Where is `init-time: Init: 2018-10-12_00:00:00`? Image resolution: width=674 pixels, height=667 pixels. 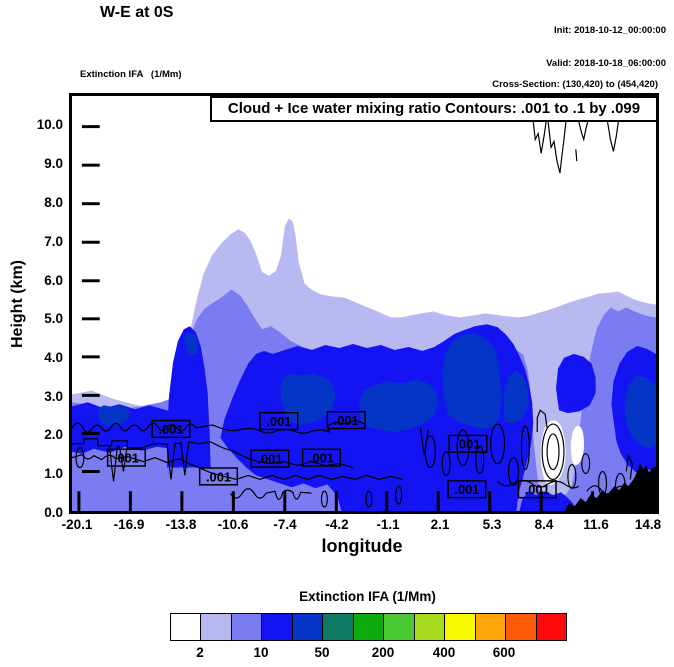
init-time: Init: 2018-10-12_00:00:00 is located at coordinates (610, 30).